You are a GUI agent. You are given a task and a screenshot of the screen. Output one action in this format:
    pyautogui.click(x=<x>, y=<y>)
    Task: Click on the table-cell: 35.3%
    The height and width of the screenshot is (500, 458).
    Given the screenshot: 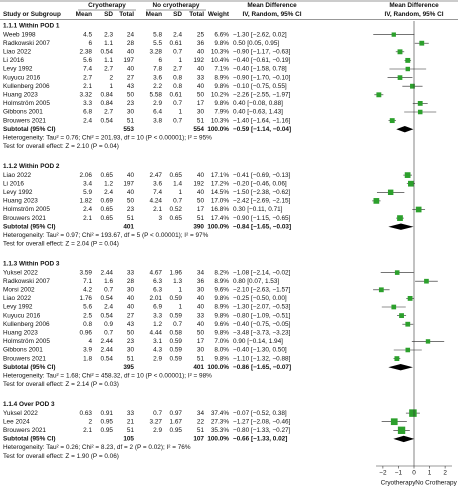 What is the action you would take?
    pyautogui.click(x=220, y=430)
    